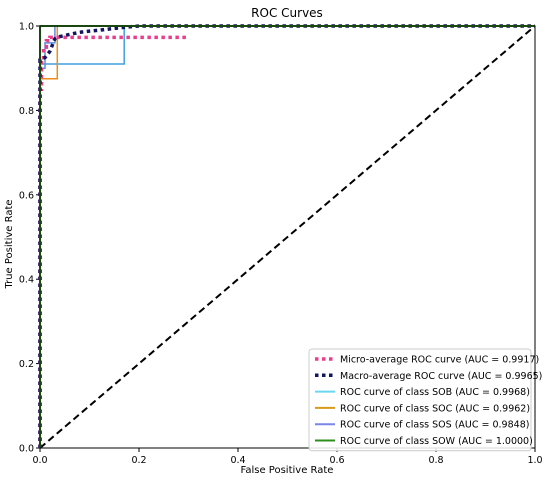 This screenshot has height=483, width=550. Describe the element at coordinates (237, 460) in the screenshot. I see `x-tick-label: 0.4` at that location.